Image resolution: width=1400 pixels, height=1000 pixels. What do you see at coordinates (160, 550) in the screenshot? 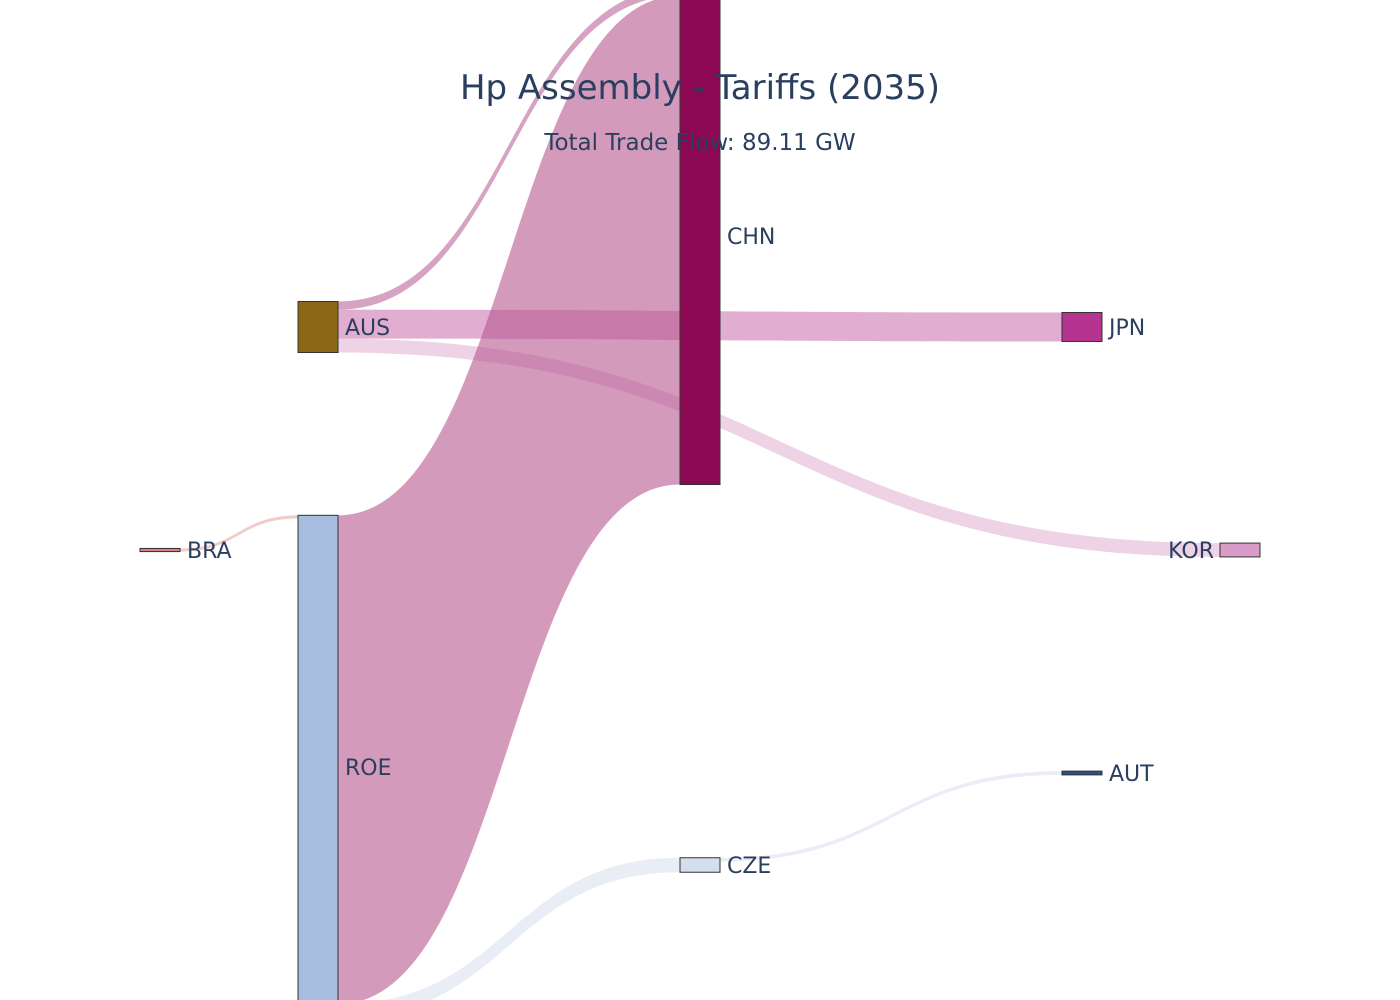
I see `node-bra` at bounding box center [160, 550].